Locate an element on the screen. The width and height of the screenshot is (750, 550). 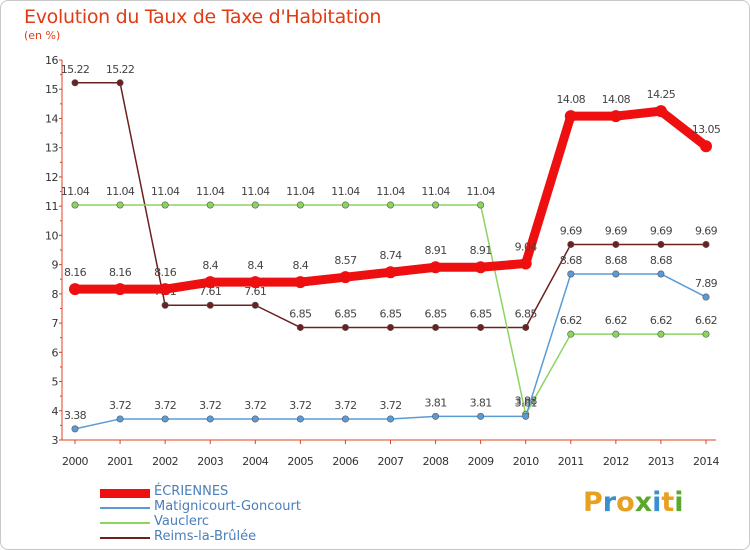
x-tick-label: 2002 is located at coordinates (165, 461).